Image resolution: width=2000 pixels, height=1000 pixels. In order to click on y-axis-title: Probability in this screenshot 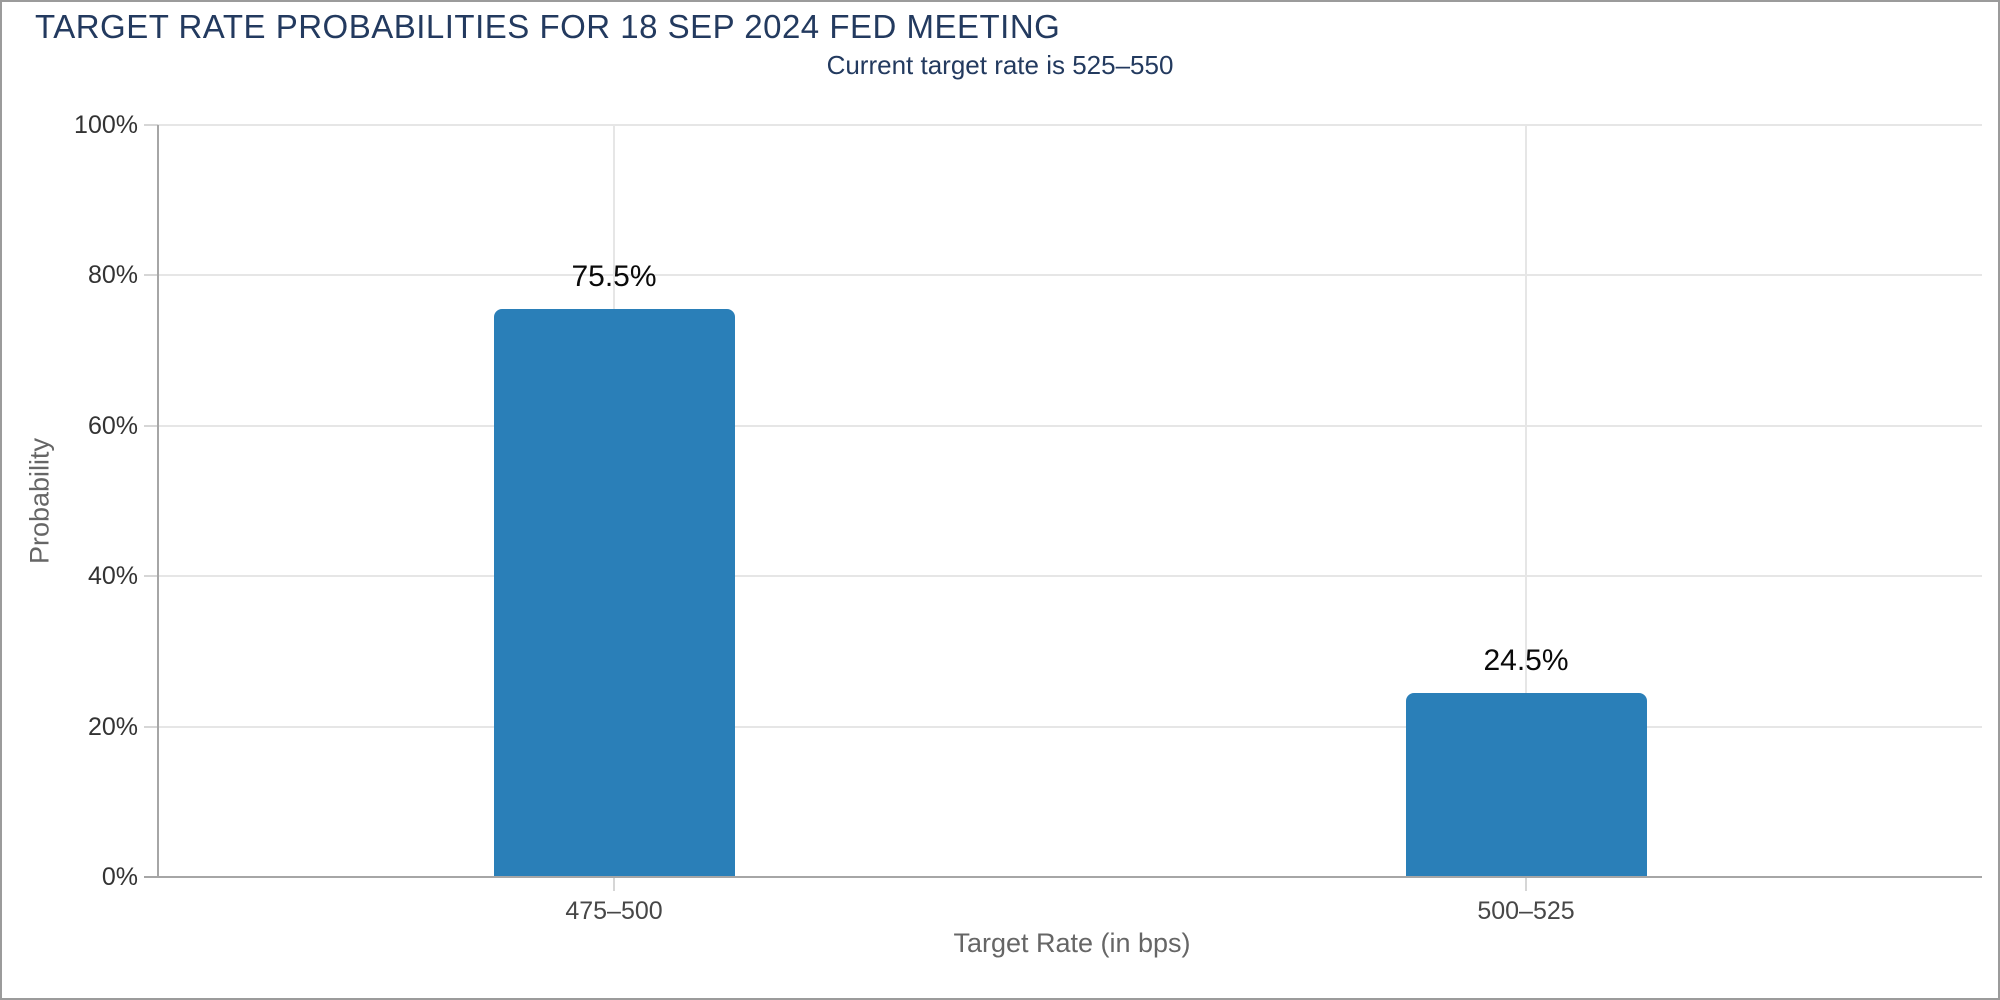, I will do `click(39, 501)`.